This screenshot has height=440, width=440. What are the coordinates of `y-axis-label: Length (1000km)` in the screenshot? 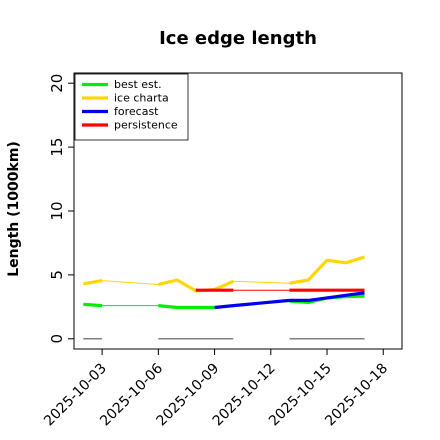 It's located at (14, 209).